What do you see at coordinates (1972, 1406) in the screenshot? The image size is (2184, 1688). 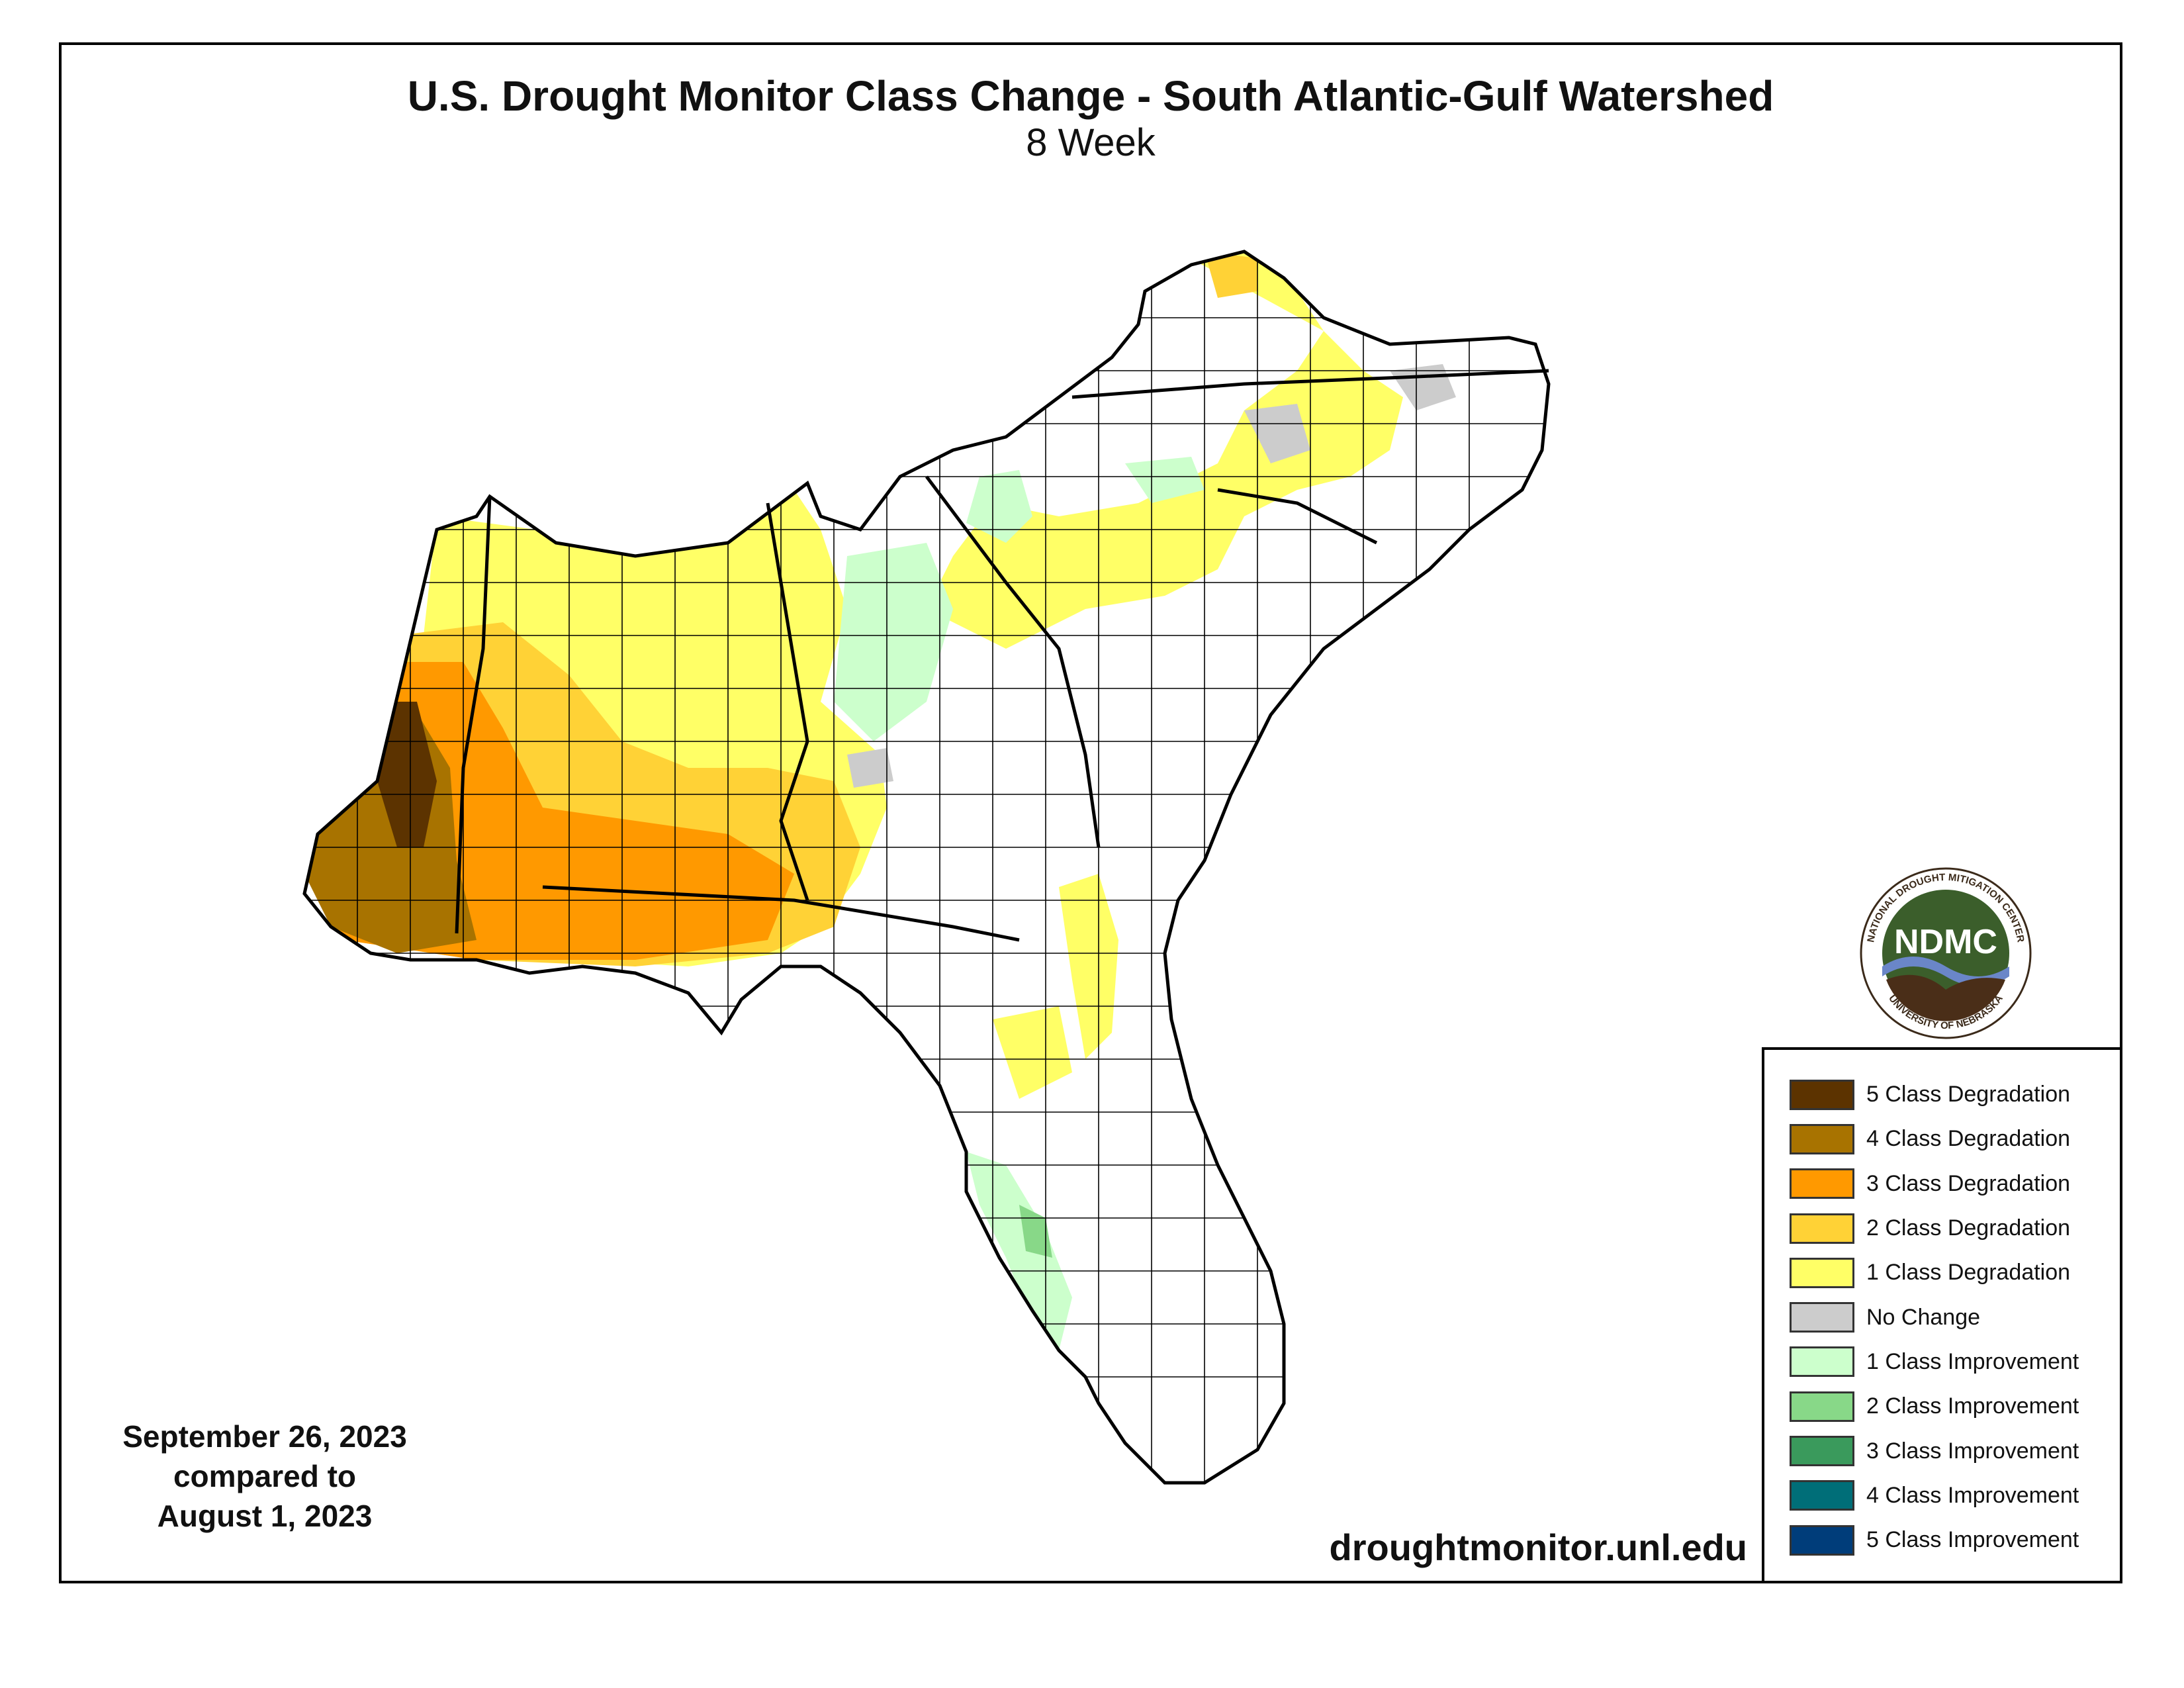 I see `legend-label: 2 Class Improvement` at bounding box center [1972, 1406].